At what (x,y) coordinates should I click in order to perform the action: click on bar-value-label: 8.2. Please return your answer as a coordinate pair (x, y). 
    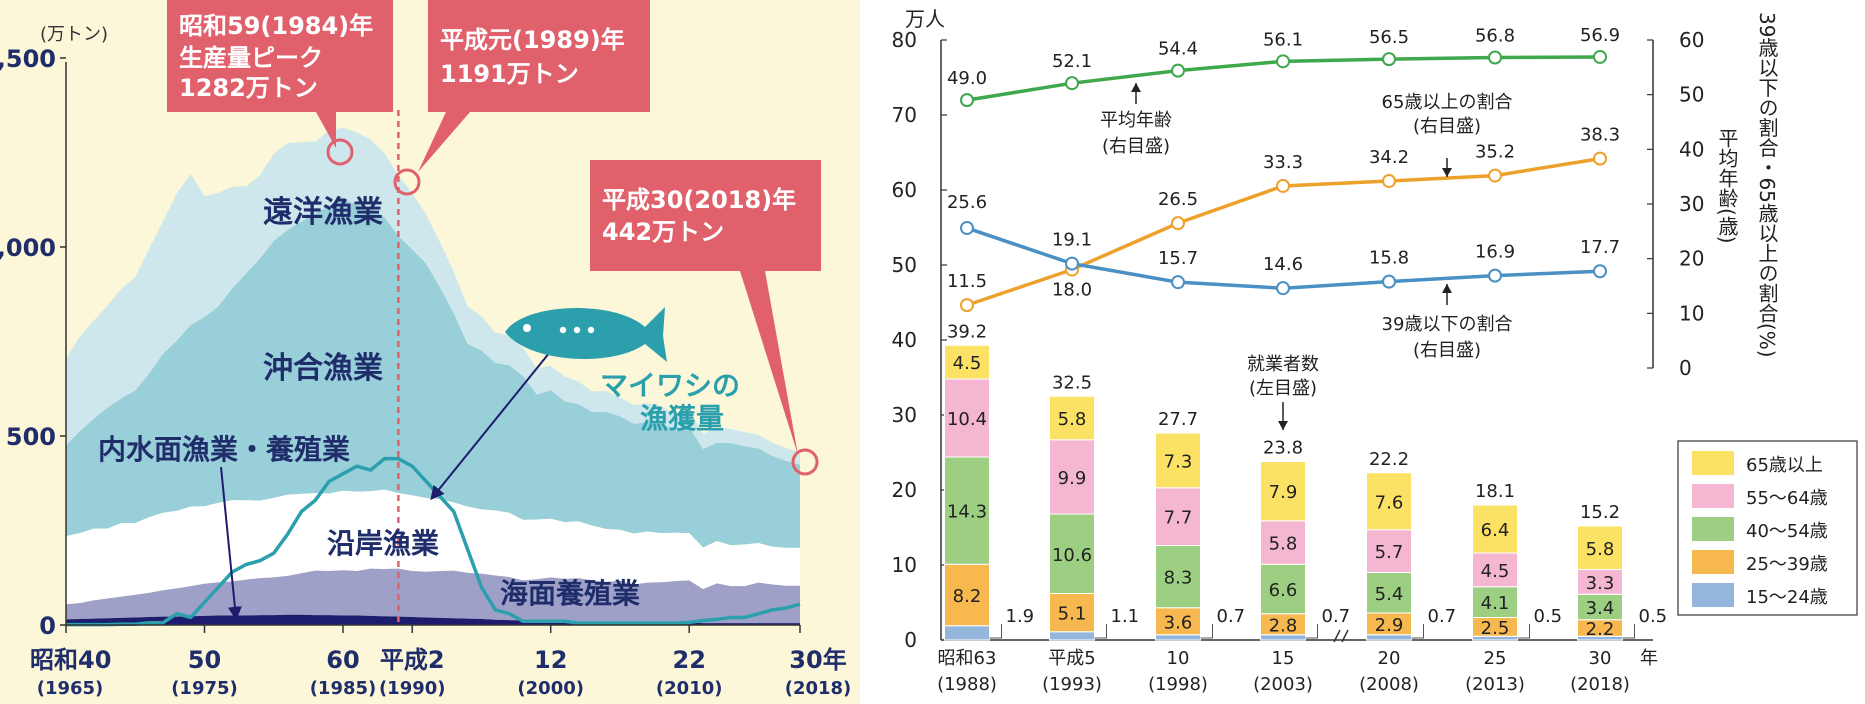
    Looking at the image, I should click on (967, 596).